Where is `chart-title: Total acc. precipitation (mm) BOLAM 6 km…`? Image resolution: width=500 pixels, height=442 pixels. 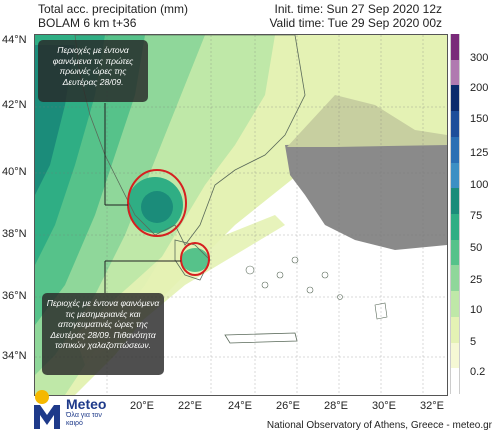 chart-title: Total acc. precipitation (mm) BOLAM 6 km… is located at coordinates (113, 16).